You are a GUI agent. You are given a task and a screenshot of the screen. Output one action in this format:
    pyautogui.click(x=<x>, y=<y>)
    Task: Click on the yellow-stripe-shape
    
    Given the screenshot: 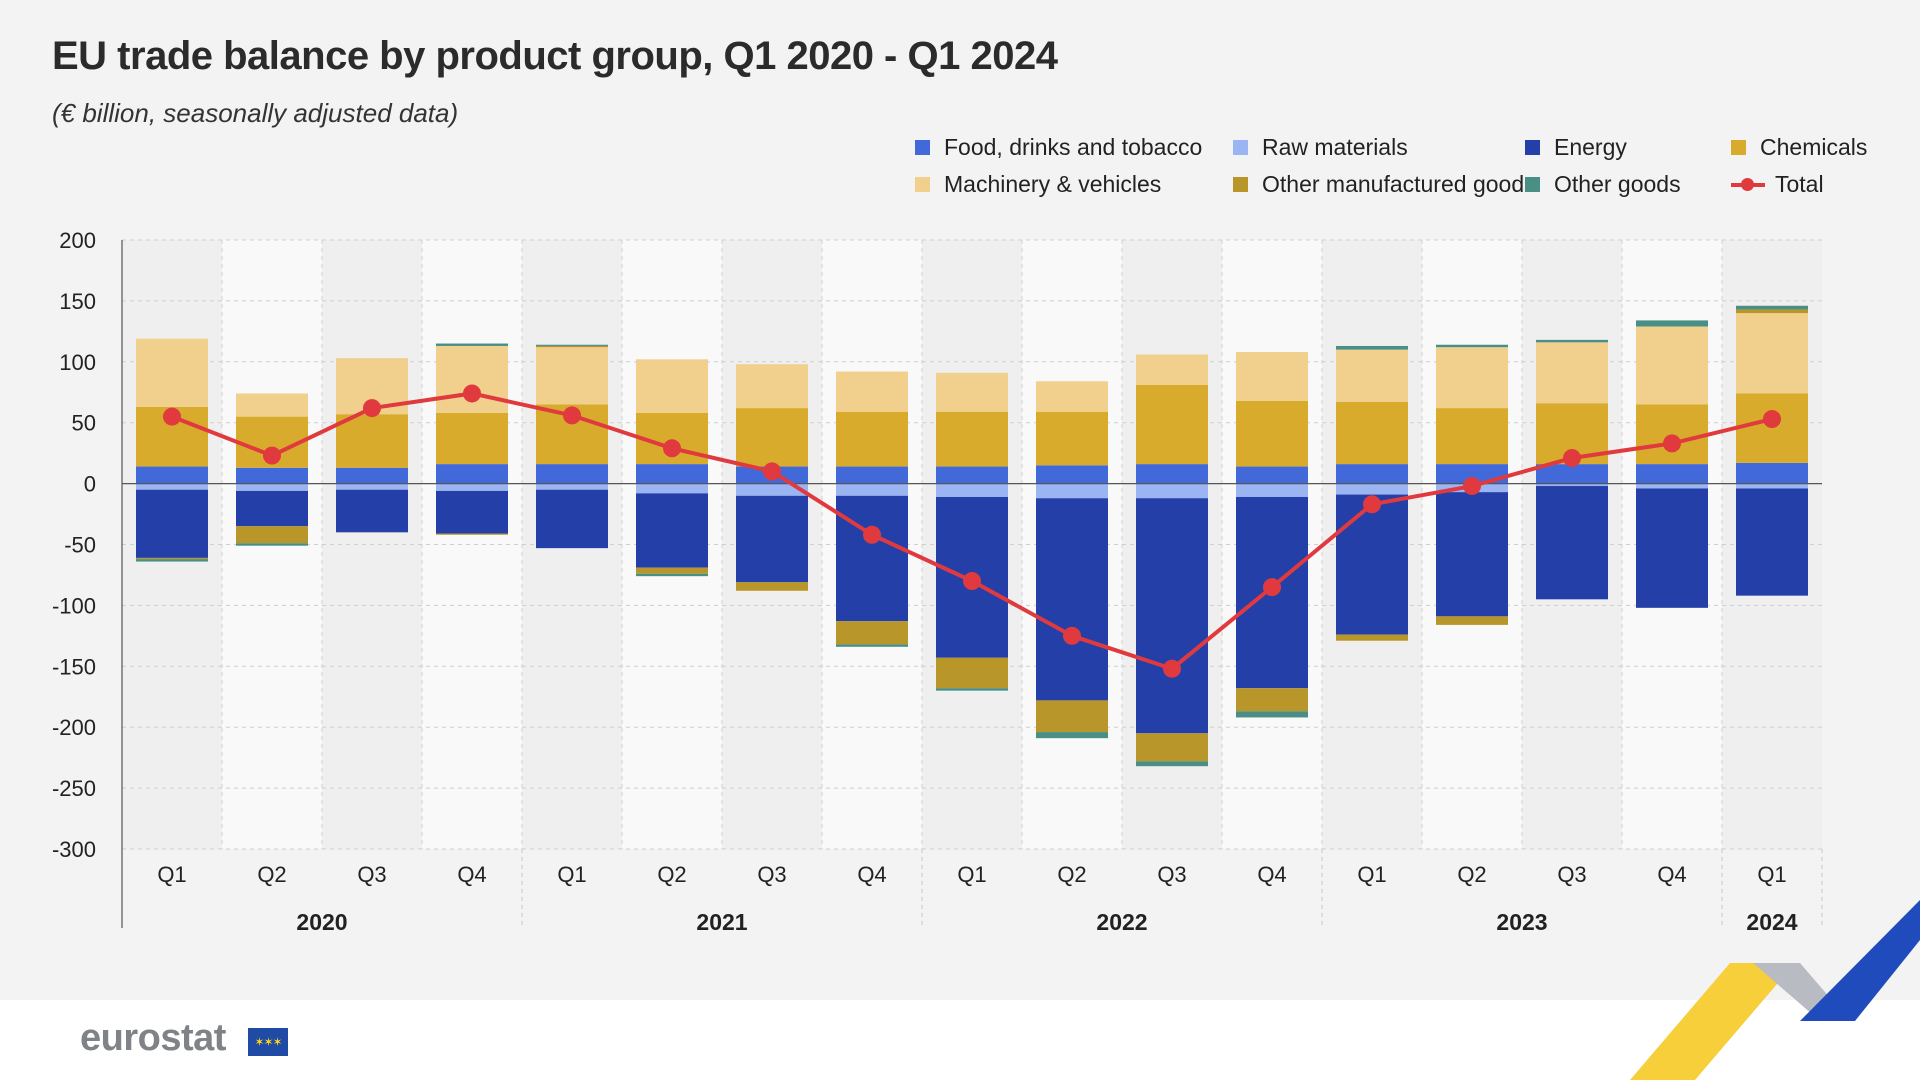 What is the action you would take?
    pyautogui.click(x=1712, y=1021)
    